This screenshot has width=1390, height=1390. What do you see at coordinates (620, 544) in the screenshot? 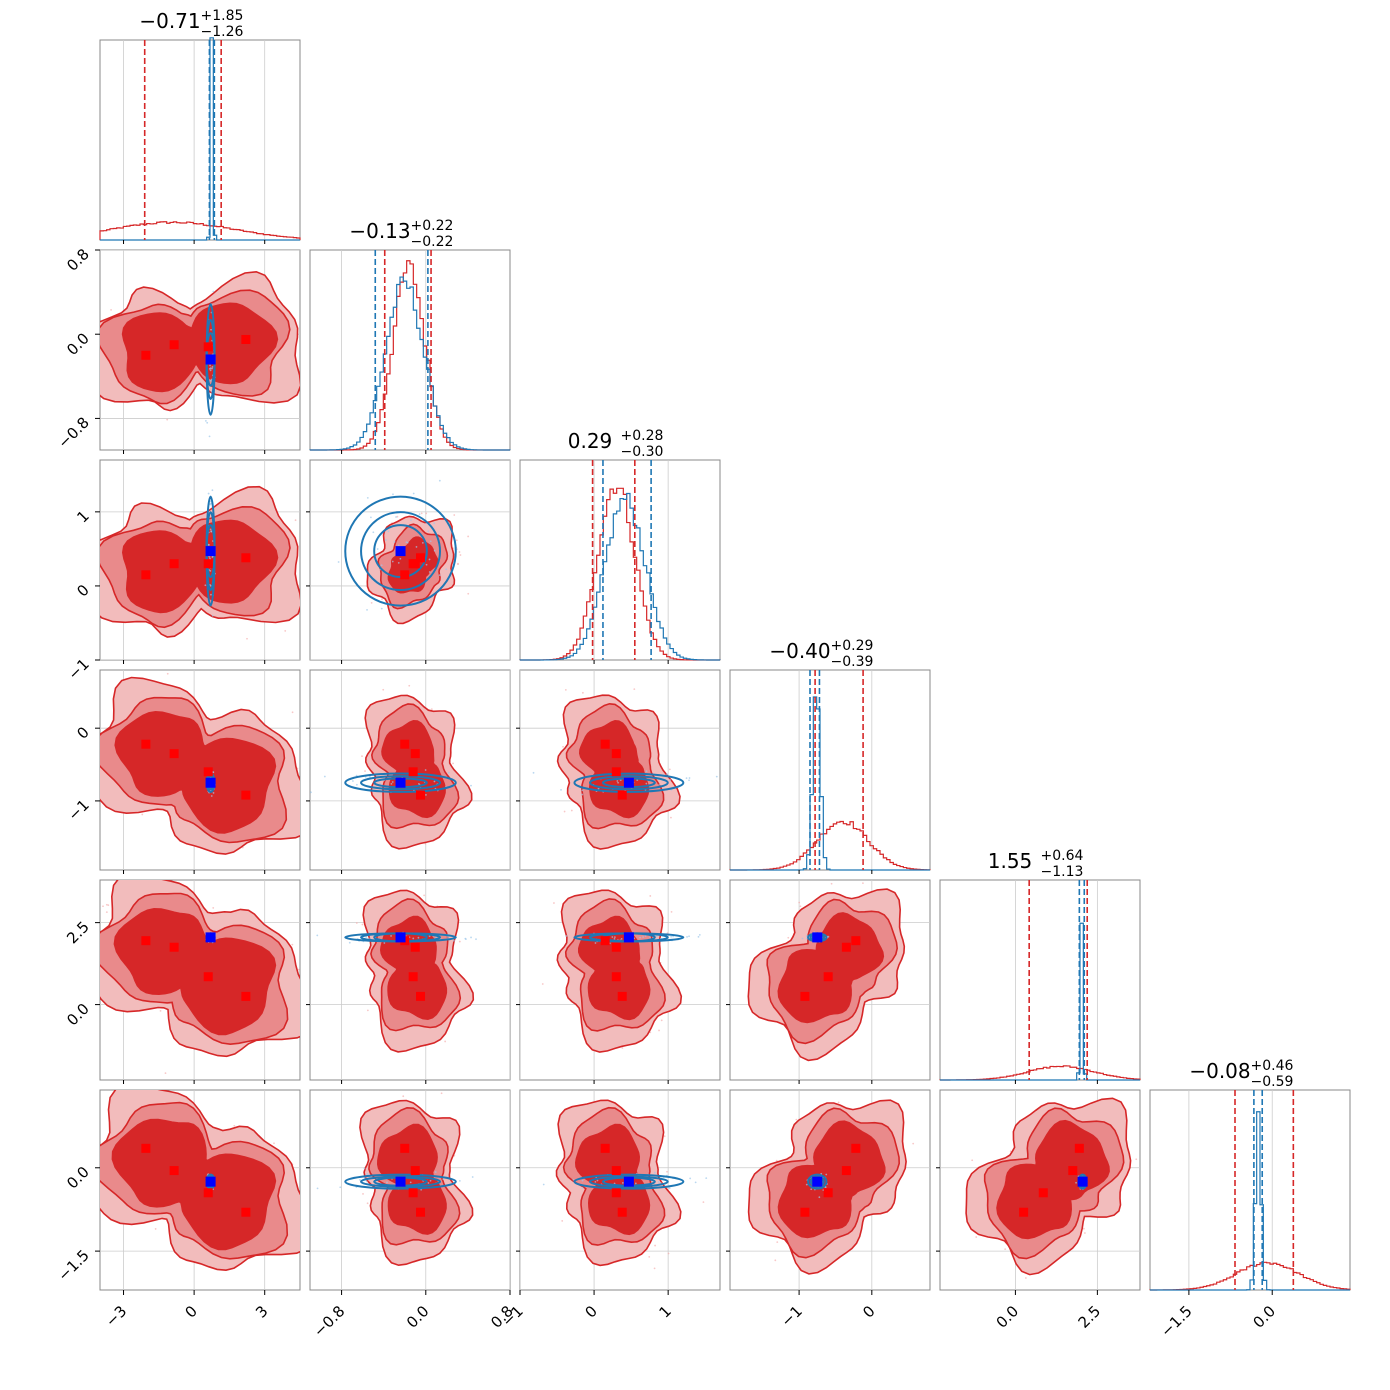
I see `hist-panel-2: 0.29 +0.28−0.30` at bounding box center [620, 544].